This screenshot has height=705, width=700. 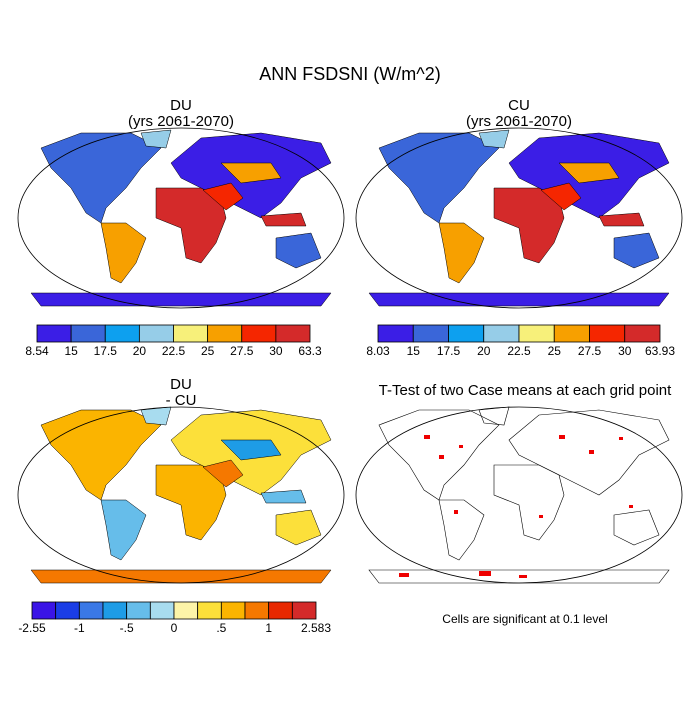 What do you see at coordinates (316, 628) in the screenshot?
I see `colorbar-label: 2.583` at bounding box center [316, 628].